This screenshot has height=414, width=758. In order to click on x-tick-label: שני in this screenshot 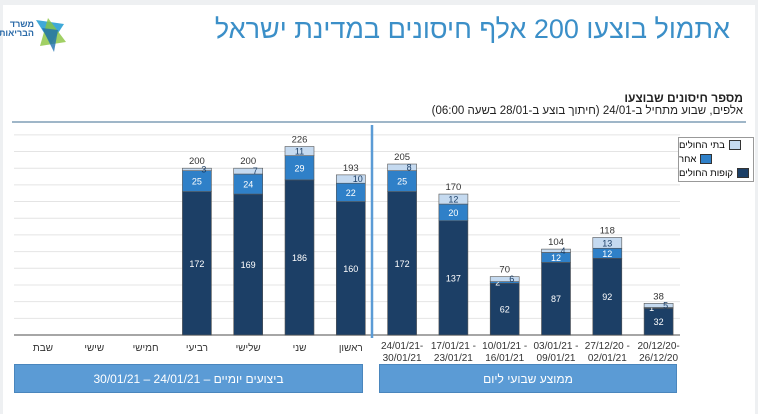, I will do `click(300, 348)`.